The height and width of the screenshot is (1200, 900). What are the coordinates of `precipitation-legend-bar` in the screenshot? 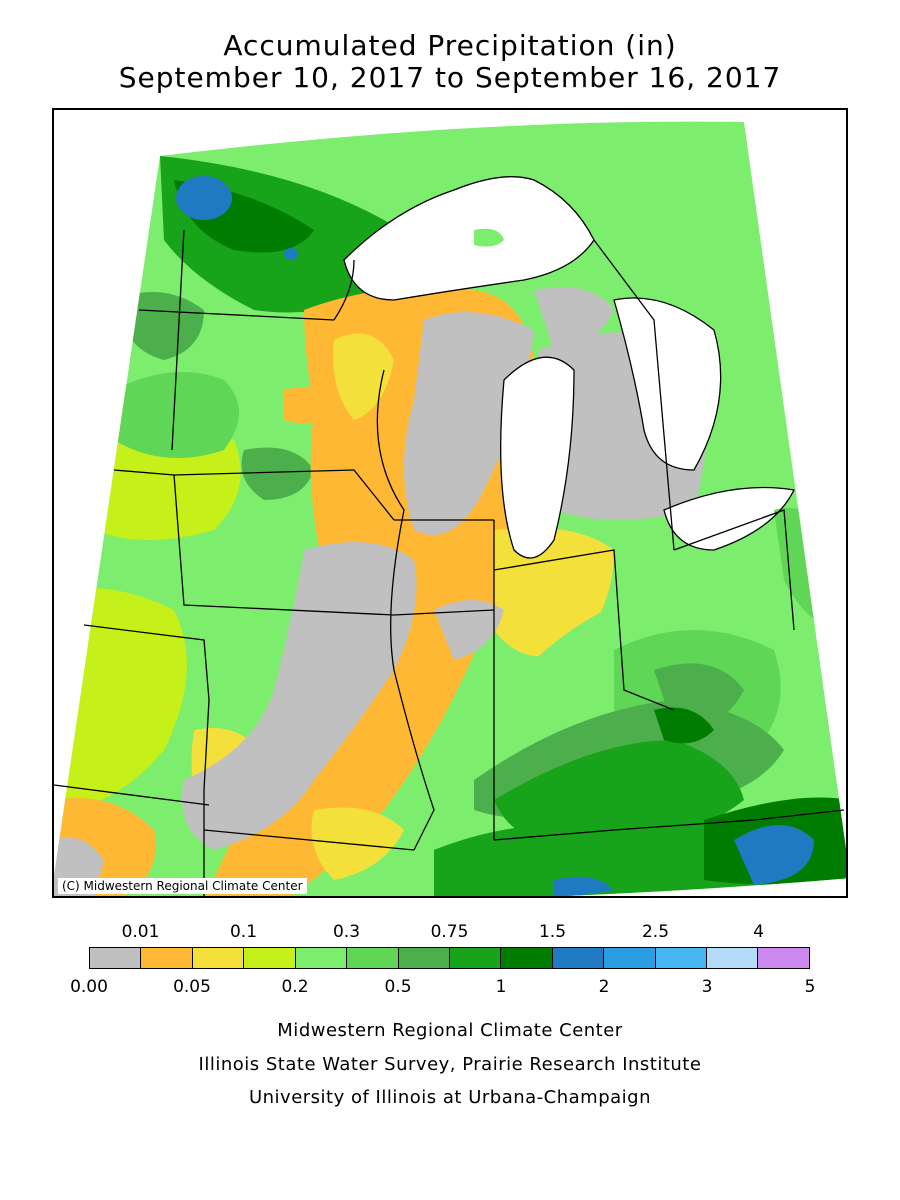 It's located at (449, 958).